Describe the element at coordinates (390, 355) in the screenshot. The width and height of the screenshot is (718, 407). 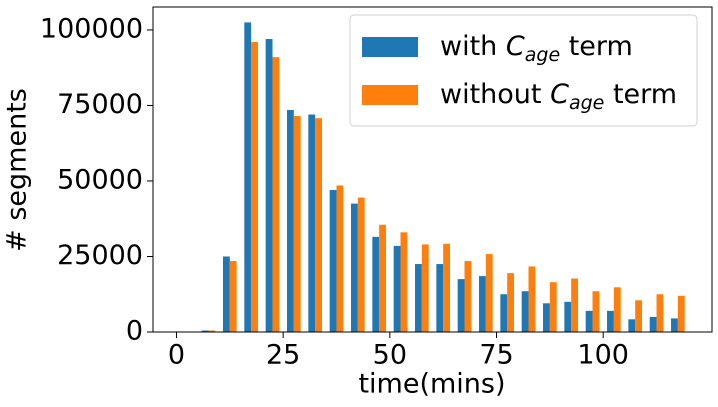
I see `x-tick-label: 50` at that location.